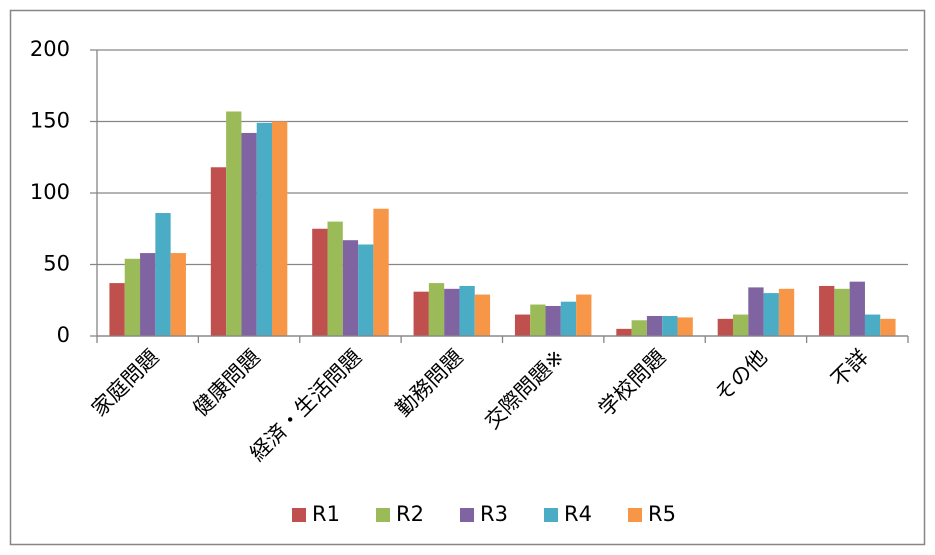 The width and height of the screenshot is (935, 555). What do you see at coordinates (50, 192) in the screenshot?
I see `y-tick-label: 100` at bounding box center [50, 192].